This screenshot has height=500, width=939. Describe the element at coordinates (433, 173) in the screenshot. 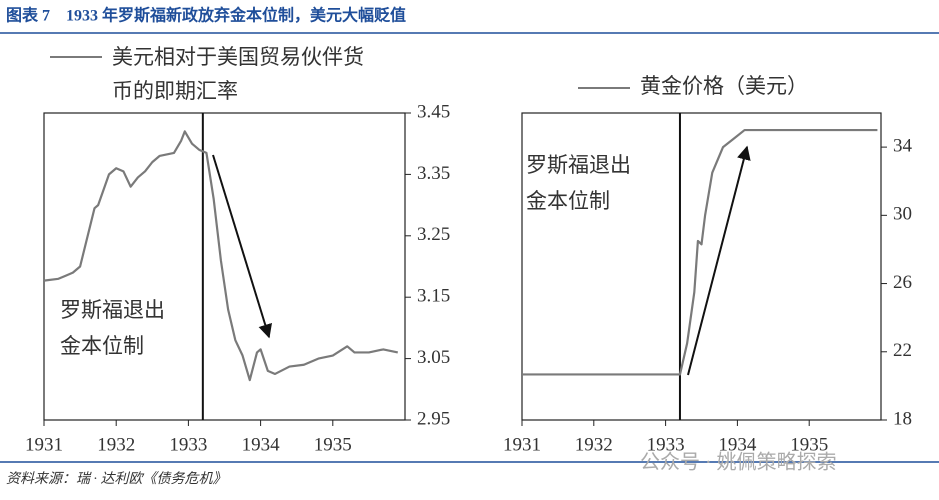

I see `y-tick-label: 3.35` at that location.